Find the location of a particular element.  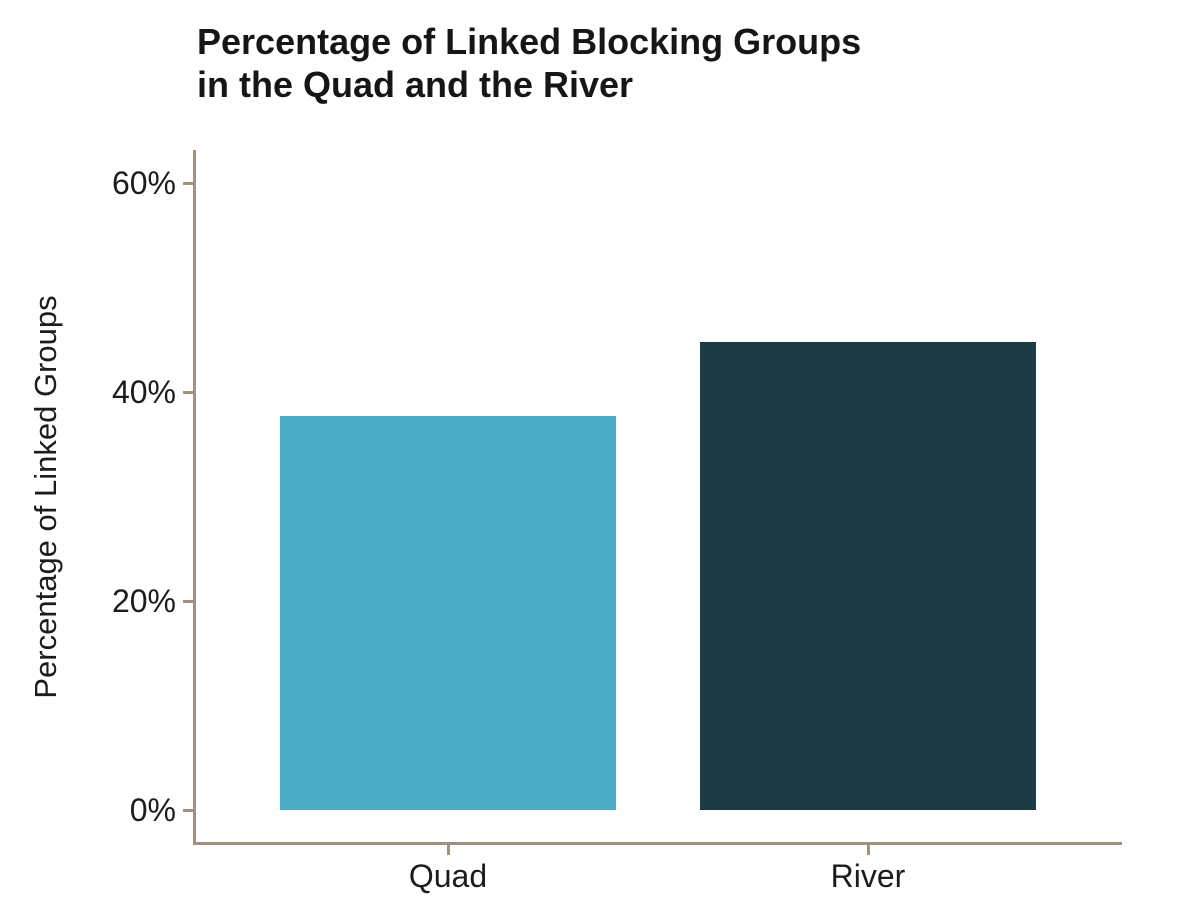

chart-title-line-2: in the Quad and the River is located at coordinates (415, 84).